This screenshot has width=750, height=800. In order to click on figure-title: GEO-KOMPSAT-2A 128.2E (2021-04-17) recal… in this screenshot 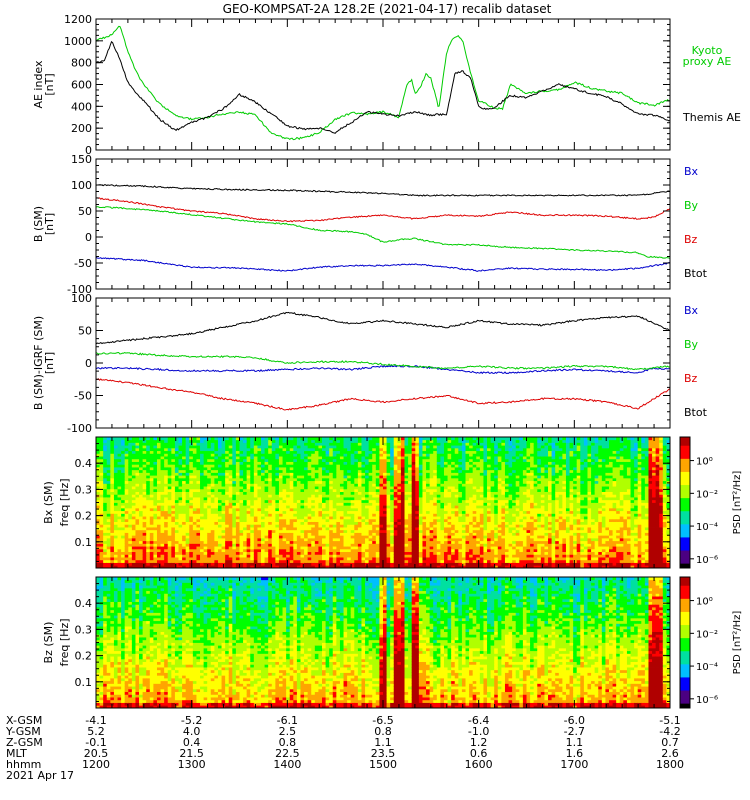, I will do `click(387, 9)`.